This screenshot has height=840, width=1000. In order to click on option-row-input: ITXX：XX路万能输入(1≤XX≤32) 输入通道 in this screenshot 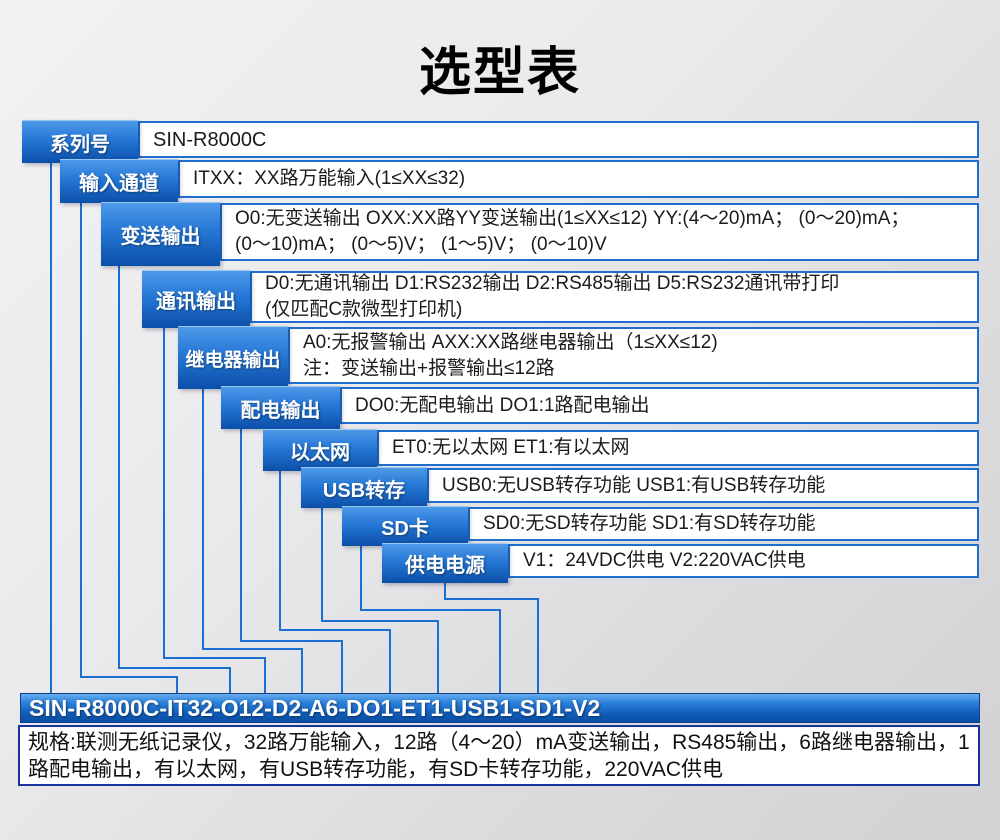, I will do `click(519, 181)`.